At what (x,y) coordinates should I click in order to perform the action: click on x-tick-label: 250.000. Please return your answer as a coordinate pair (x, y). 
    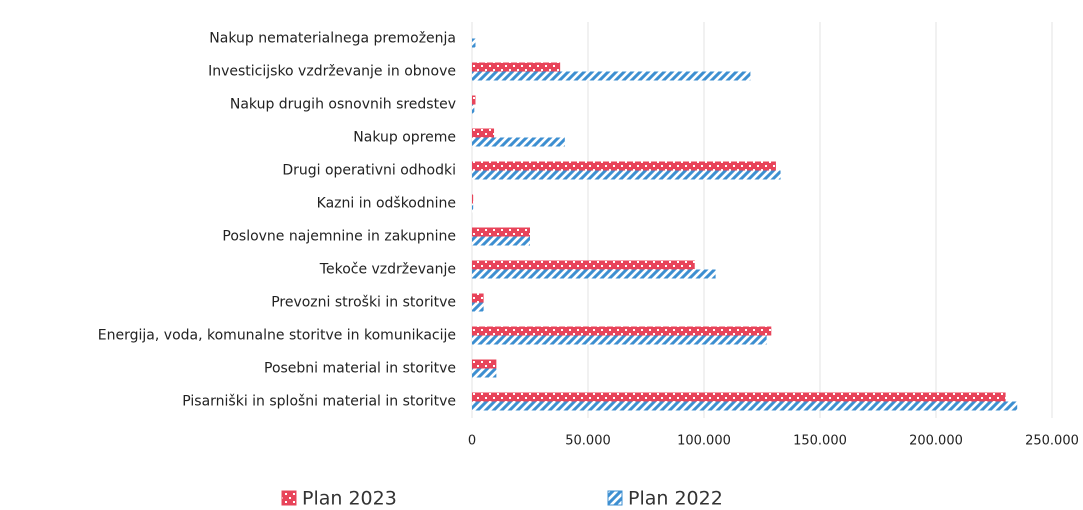
    Looking at the image, I should click on (1052, 441).